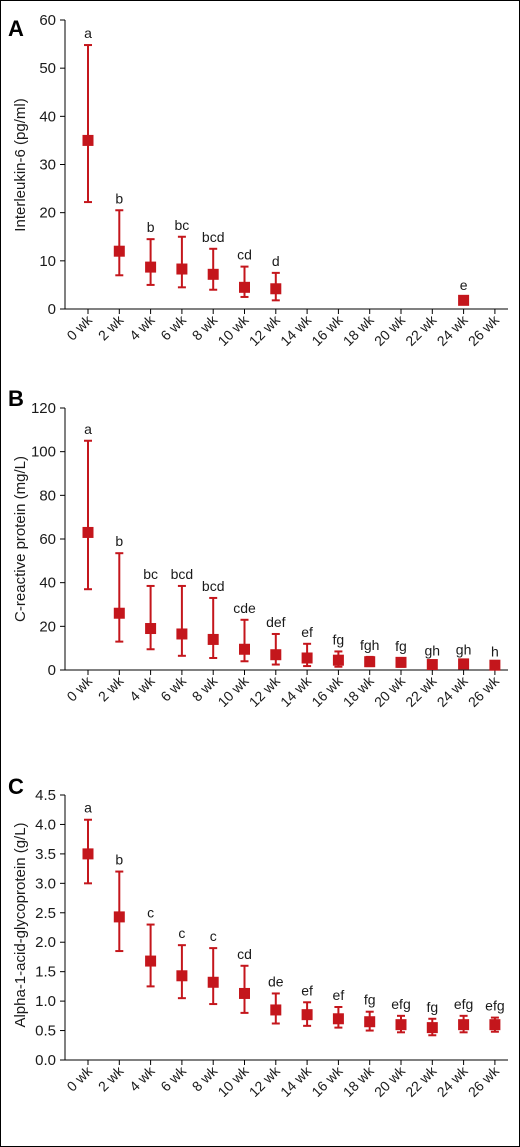 The image size is (520, 1147). What do you see at coordinates (45, 795) in the screenshot?
I see `y-tick-label: 4.5` at bounding box center [45, 795].